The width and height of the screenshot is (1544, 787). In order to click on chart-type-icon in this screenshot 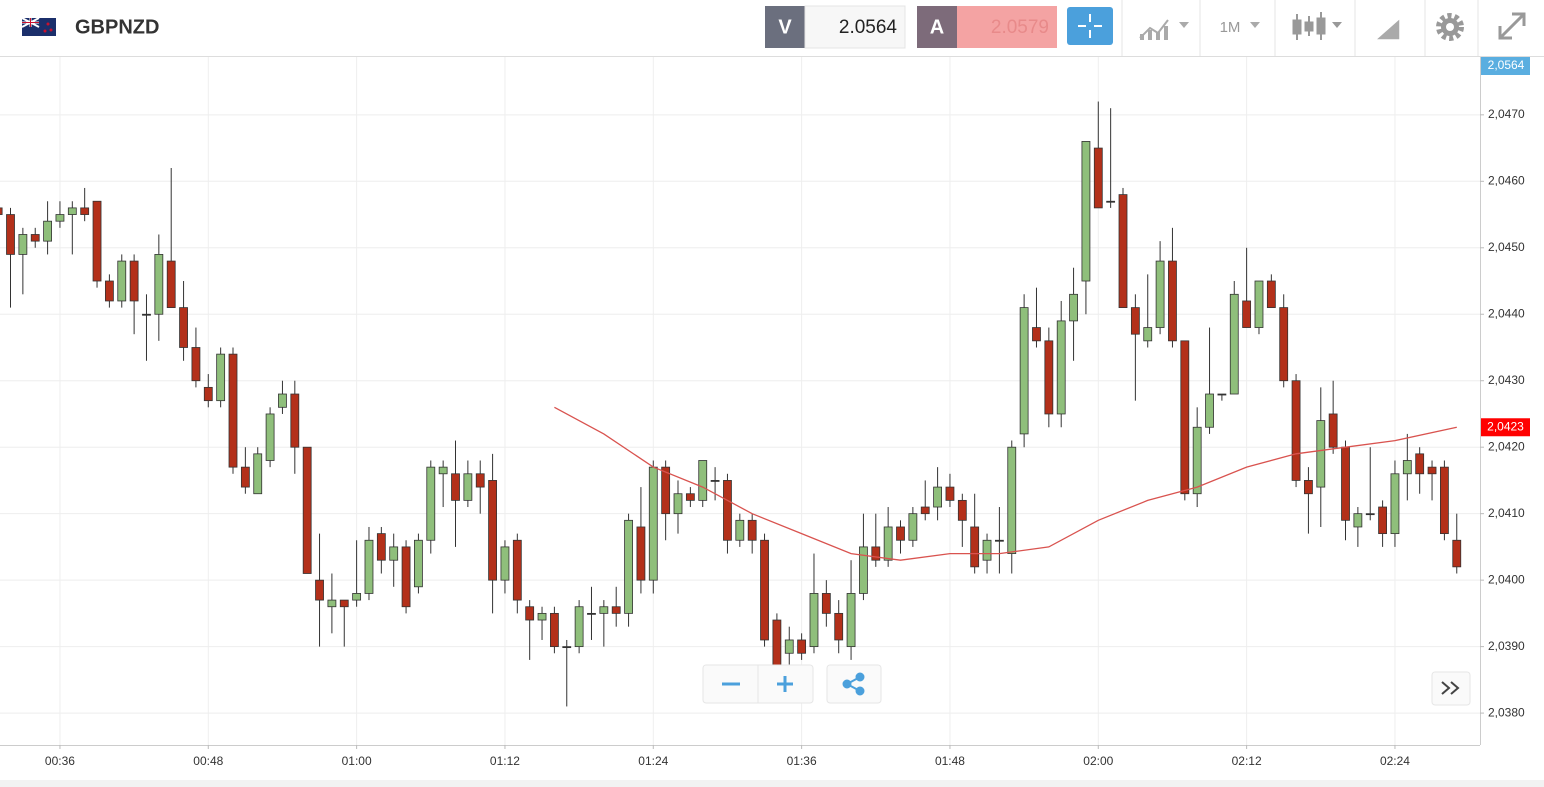, I will do `click(1164, 29)`.